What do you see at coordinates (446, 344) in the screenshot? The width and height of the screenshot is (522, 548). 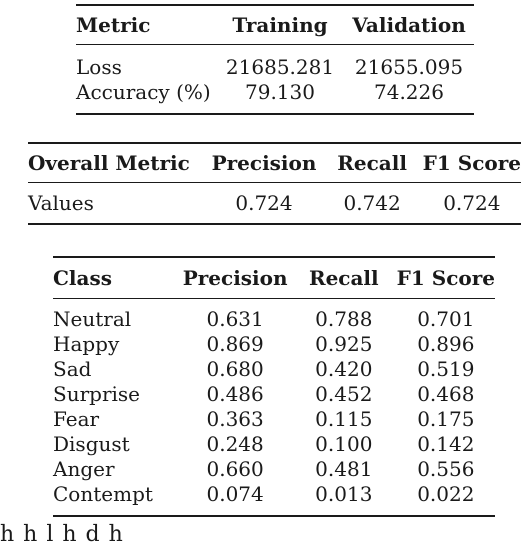 I see `table-cell: 0.896` at bounding box center [446, 344].